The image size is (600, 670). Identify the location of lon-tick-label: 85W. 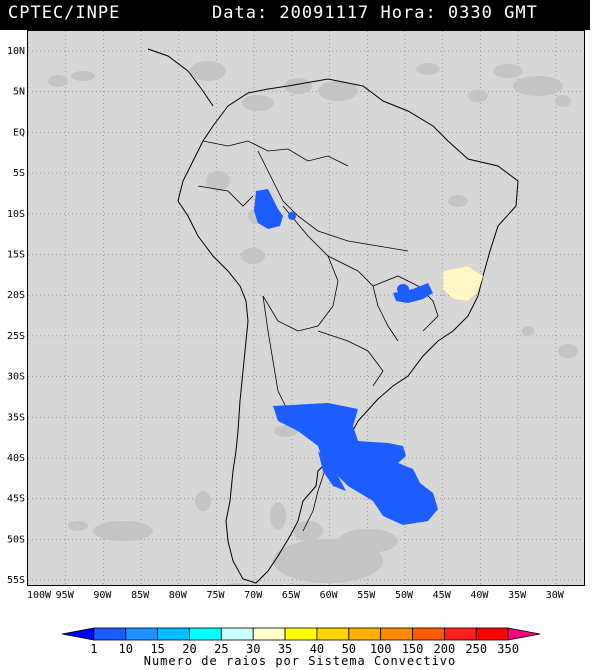
(140, 595).